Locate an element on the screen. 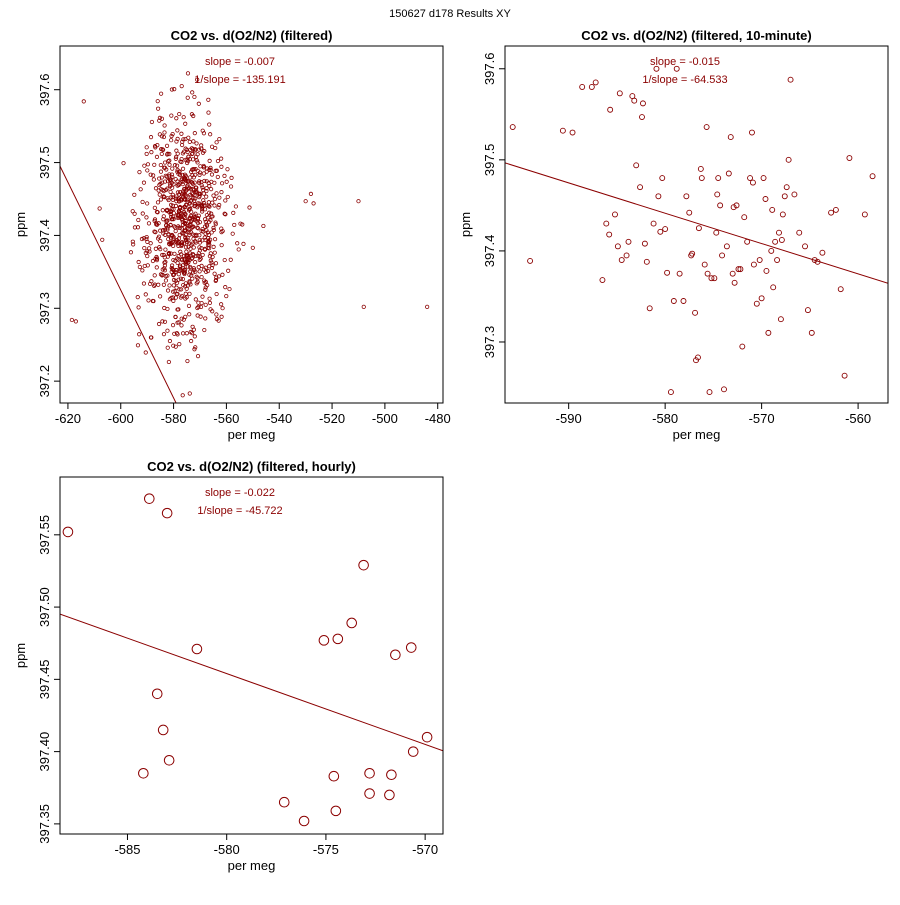 This screenshot has width=900, height=905. data-points is located at coordinates (692, 230).